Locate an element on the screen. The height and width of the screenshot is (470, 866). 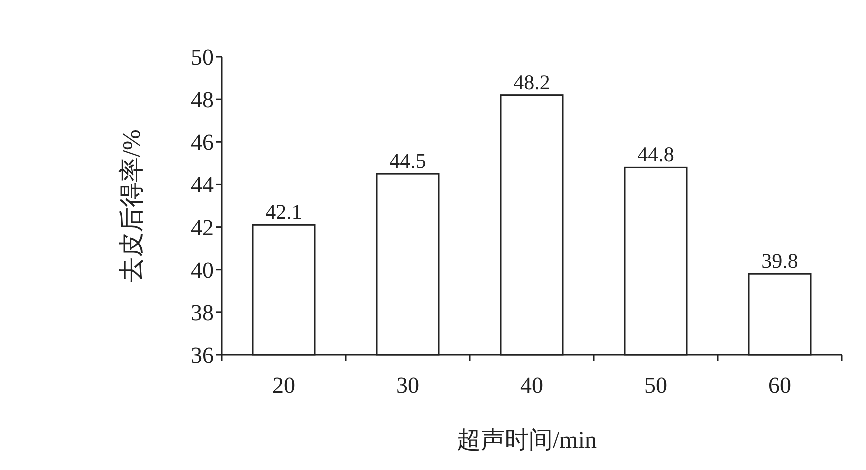
x-tick-label: 30 is located at coordinates (408, 385).